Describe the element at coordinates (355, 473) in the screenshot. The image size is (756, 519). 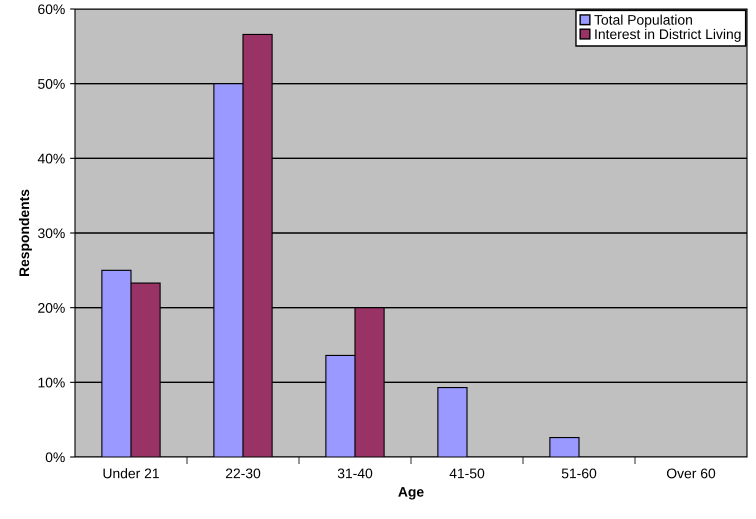
I see `x-tick-label: 31-40` at that location.